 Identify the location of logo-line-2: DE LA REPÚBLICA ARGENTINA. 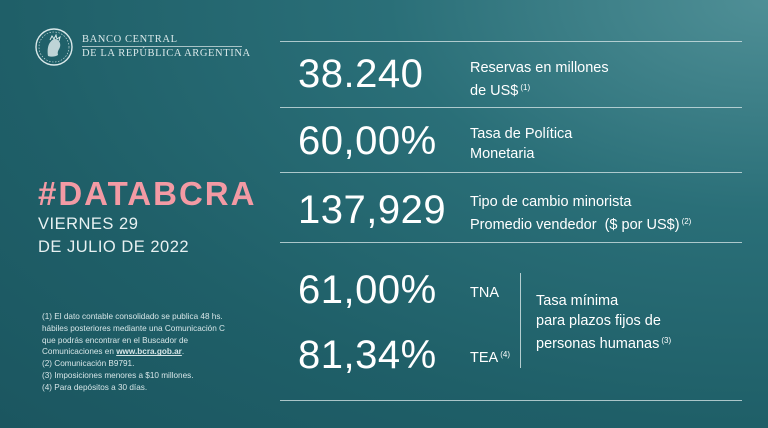
(166, 53).